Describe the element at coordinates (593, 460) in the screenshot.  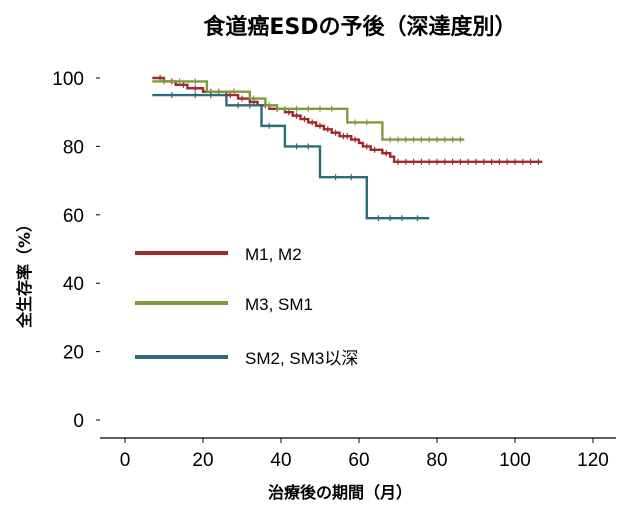
I see `x-tick-label: 120` at that location.